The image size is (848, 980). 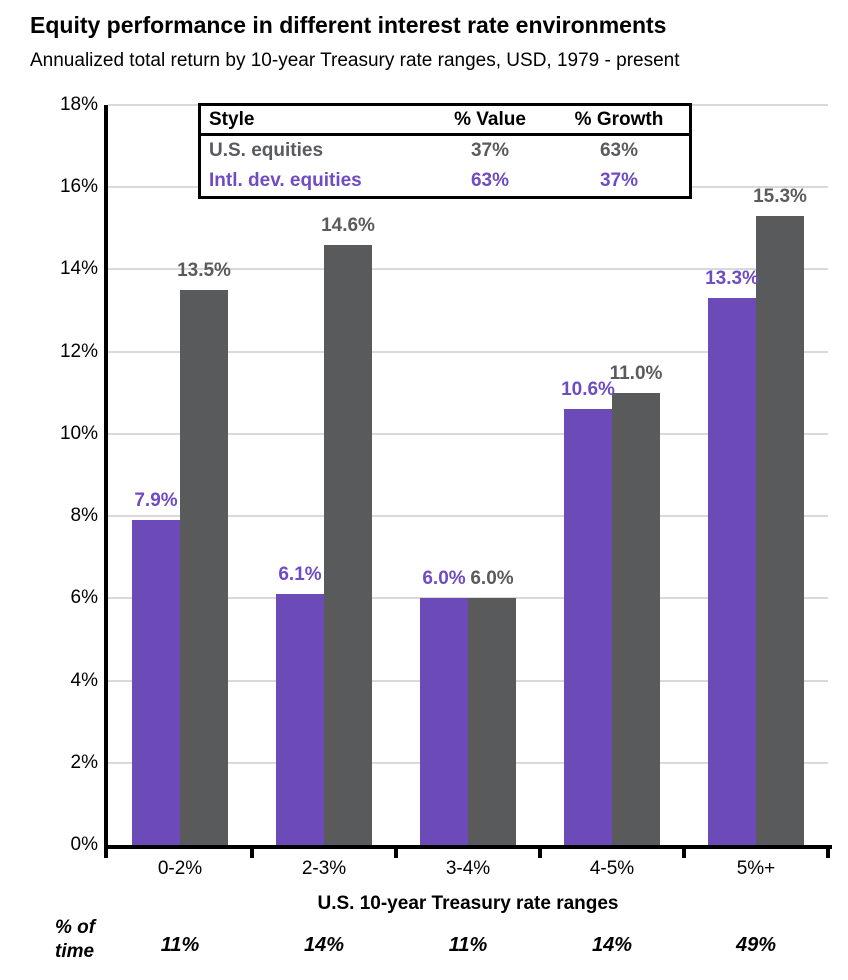 I want to click on legend-header-style: Style, so click(x=232, y=119).